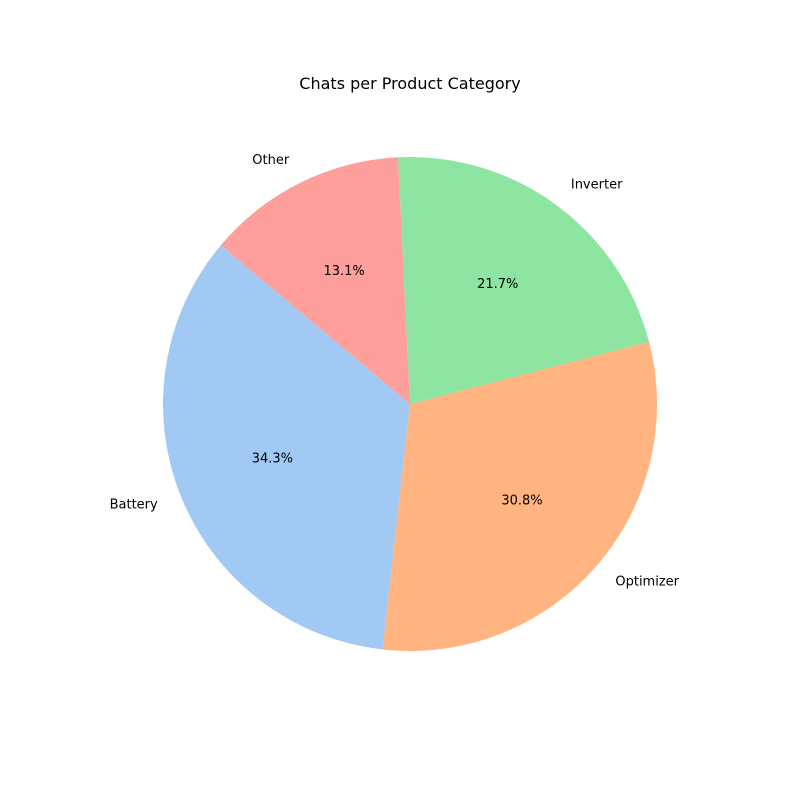  What do you see at coordinates (315, 280) in the screenshot?
I see `pie-slice-other` at bounding box center [315, 280].